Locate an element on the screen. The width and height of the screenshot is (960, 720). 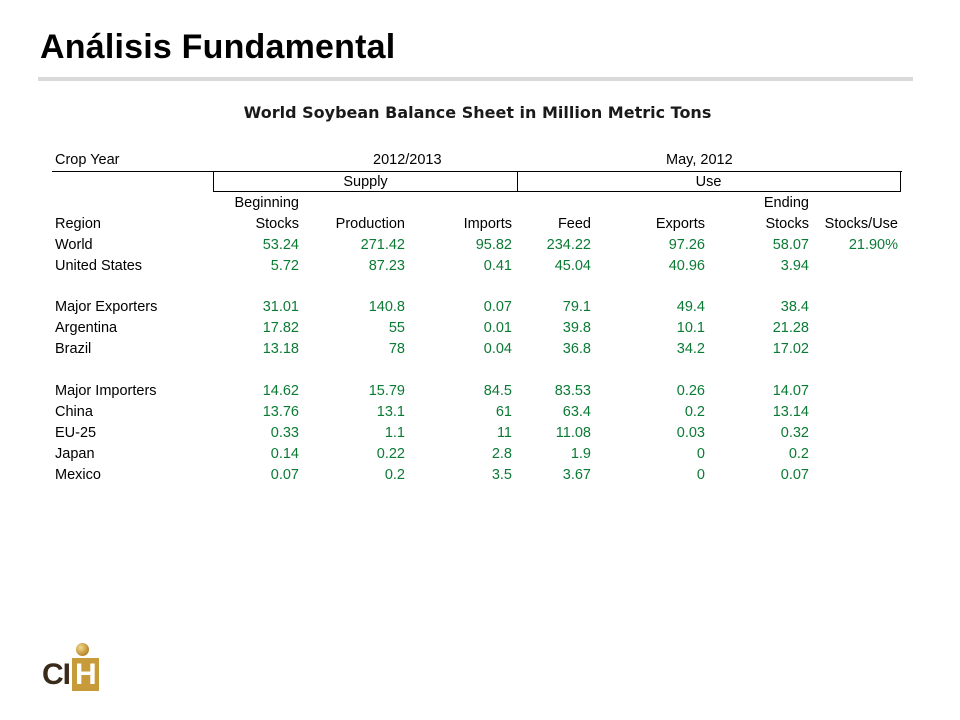
row-beginning-stocks: 14.62 is located at coordinates (280, 391).